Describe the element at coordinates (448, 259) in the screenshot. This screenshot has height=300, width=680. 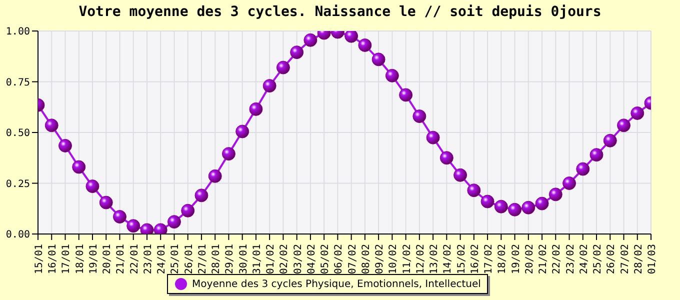
I see `x-tick-label: 14/02` at that location.